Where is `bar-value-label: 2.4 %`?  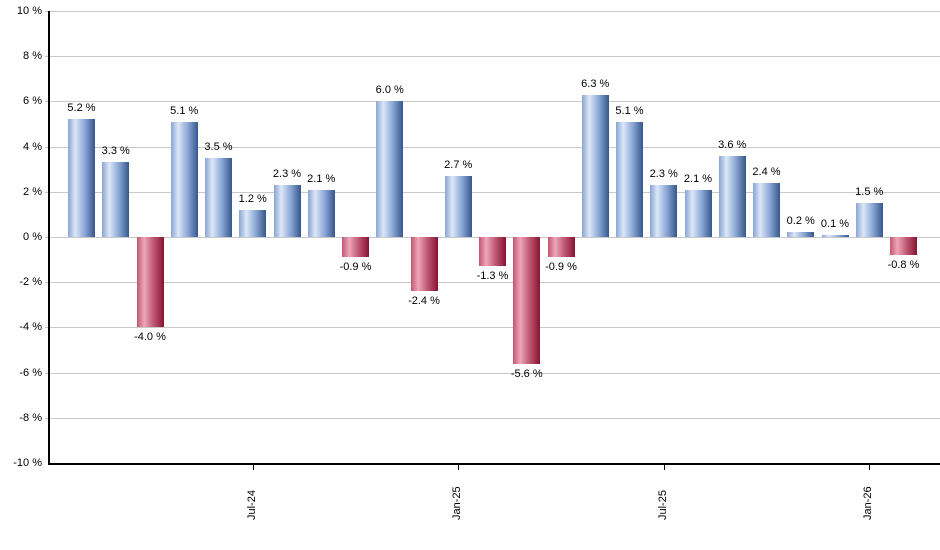 bar-value-label: 2.4 % is located at coordinates (766, 171).